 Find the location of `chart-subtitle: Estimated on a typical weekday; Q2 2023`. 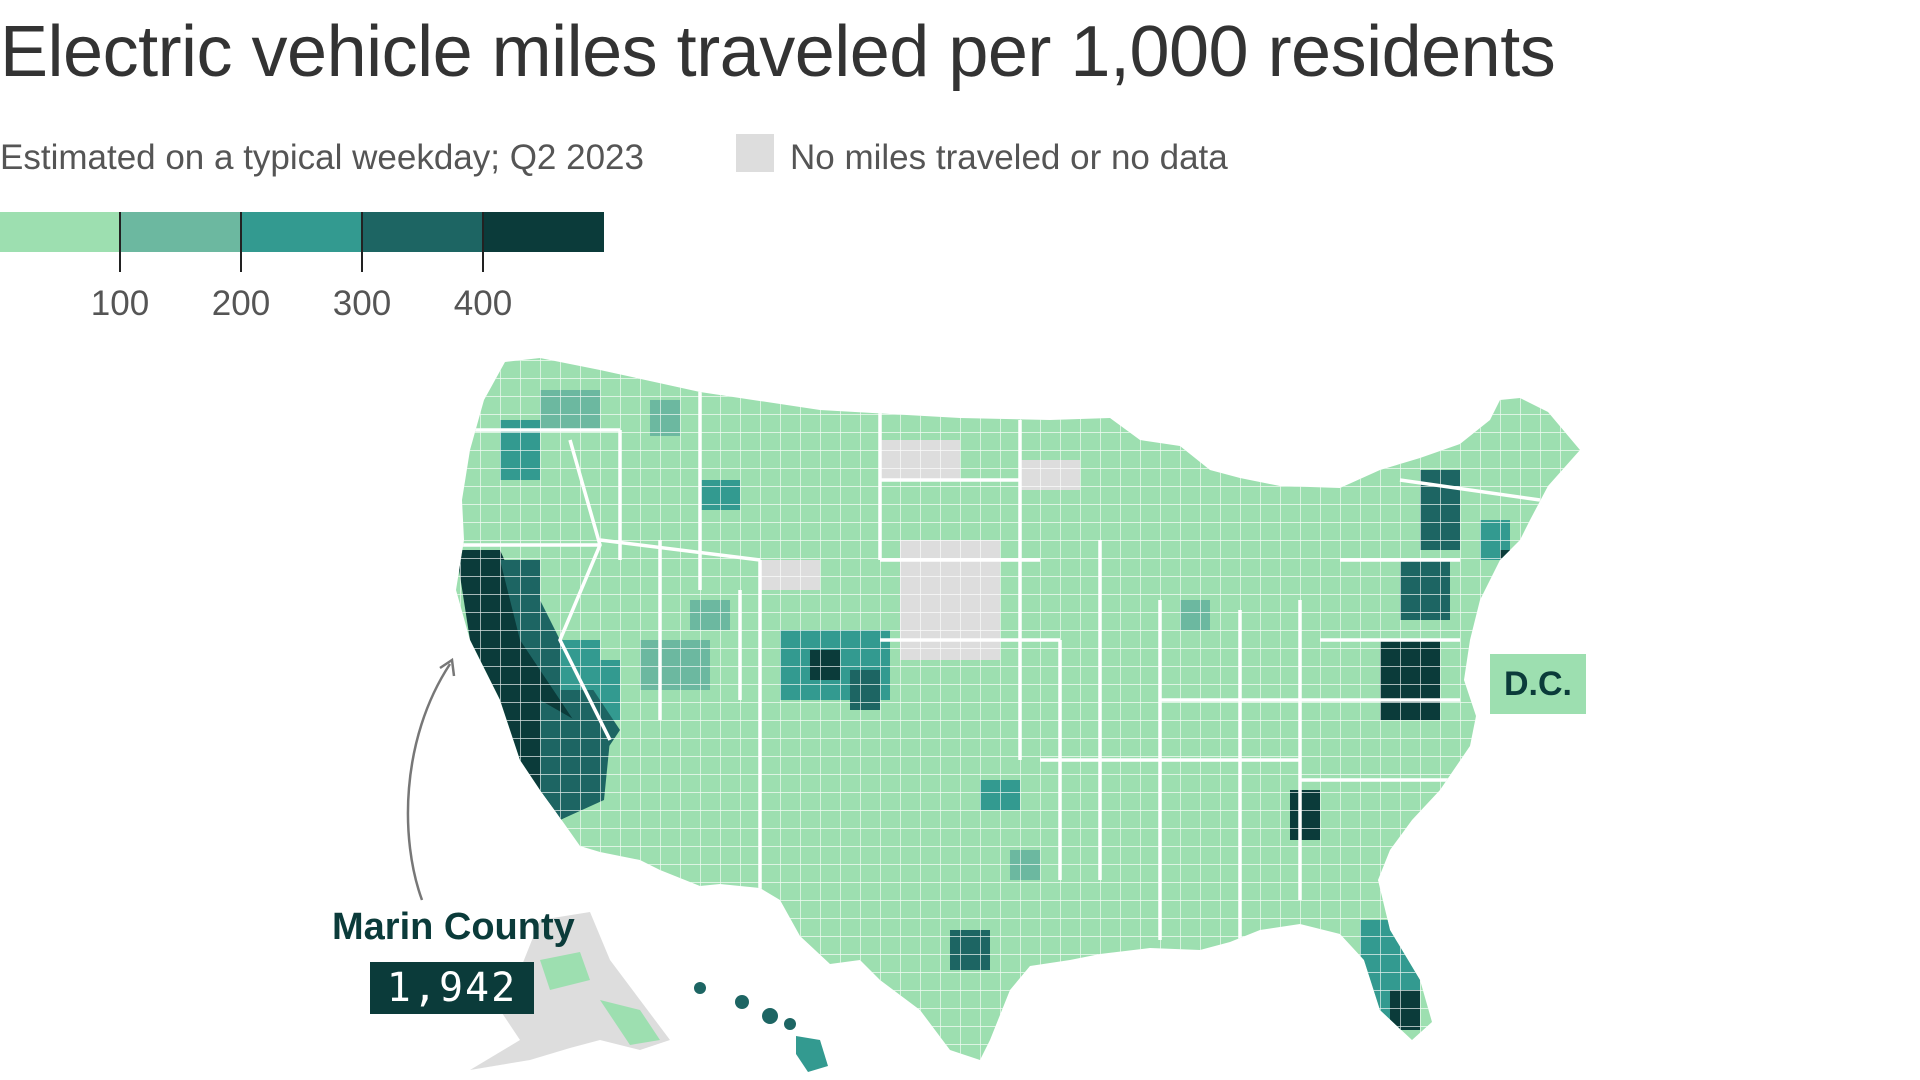

chart-subtitle: Estimated on a typical weekday; Q2 2023 is located at coordinates (322, 157).